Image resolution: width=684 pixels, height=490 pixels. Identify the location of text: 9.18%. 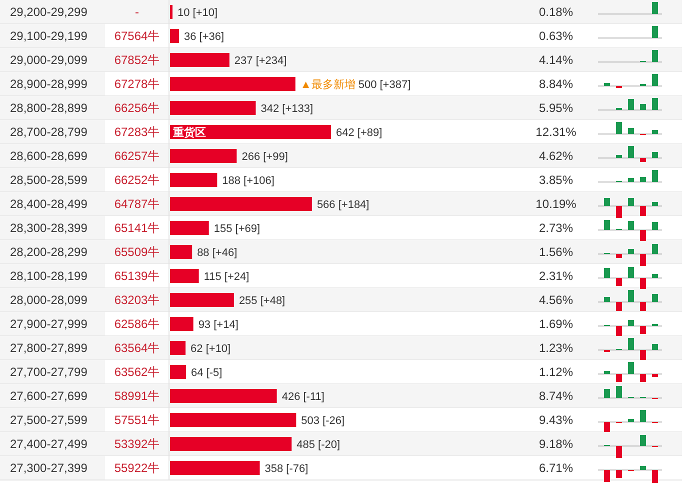
(556, 444).